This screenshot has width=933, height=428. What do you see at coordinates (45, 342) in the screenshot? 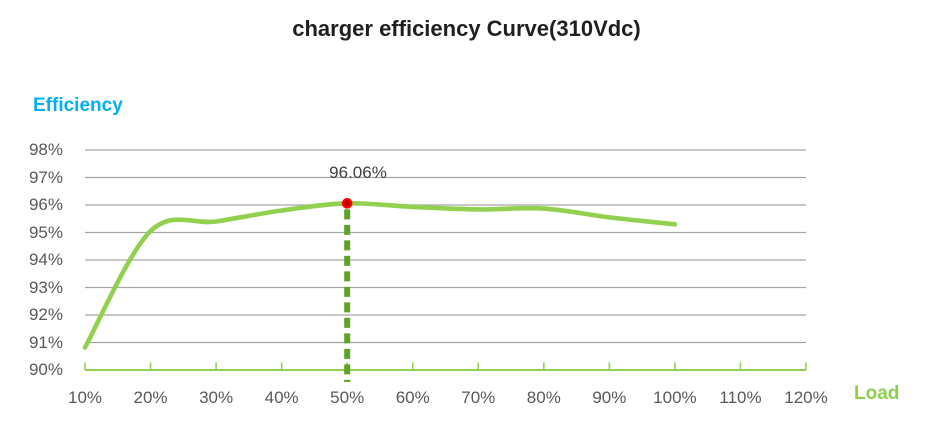
I see `y-tick-label: 91%` at bounding box center [45, 342].